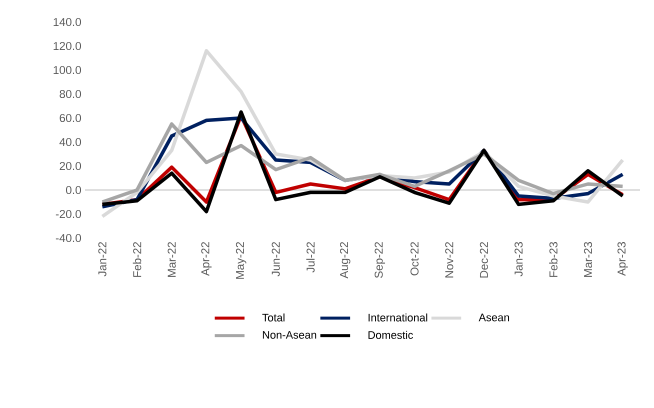 This screenshot has height=408, width=654. I want to click on legend-label: Non-Asean, so click(289, 335).